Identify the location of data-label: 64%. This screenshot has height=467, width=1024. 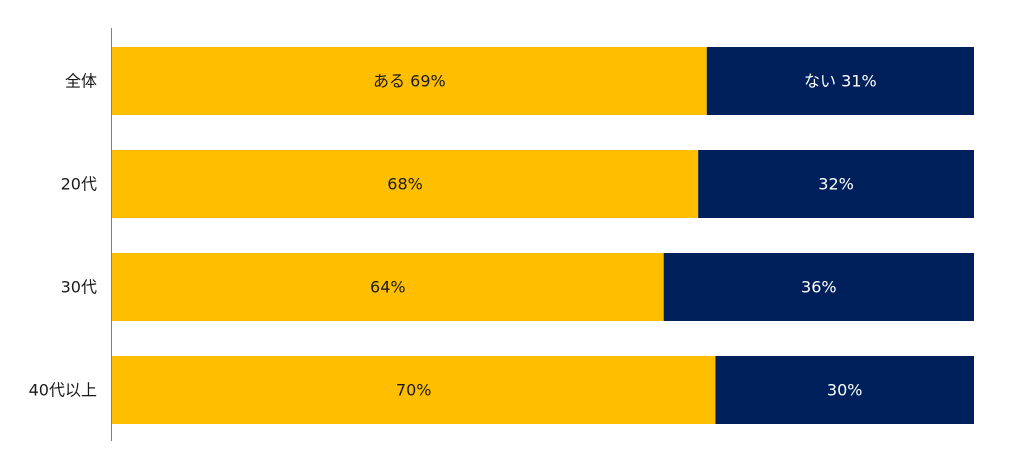
(388, 287).